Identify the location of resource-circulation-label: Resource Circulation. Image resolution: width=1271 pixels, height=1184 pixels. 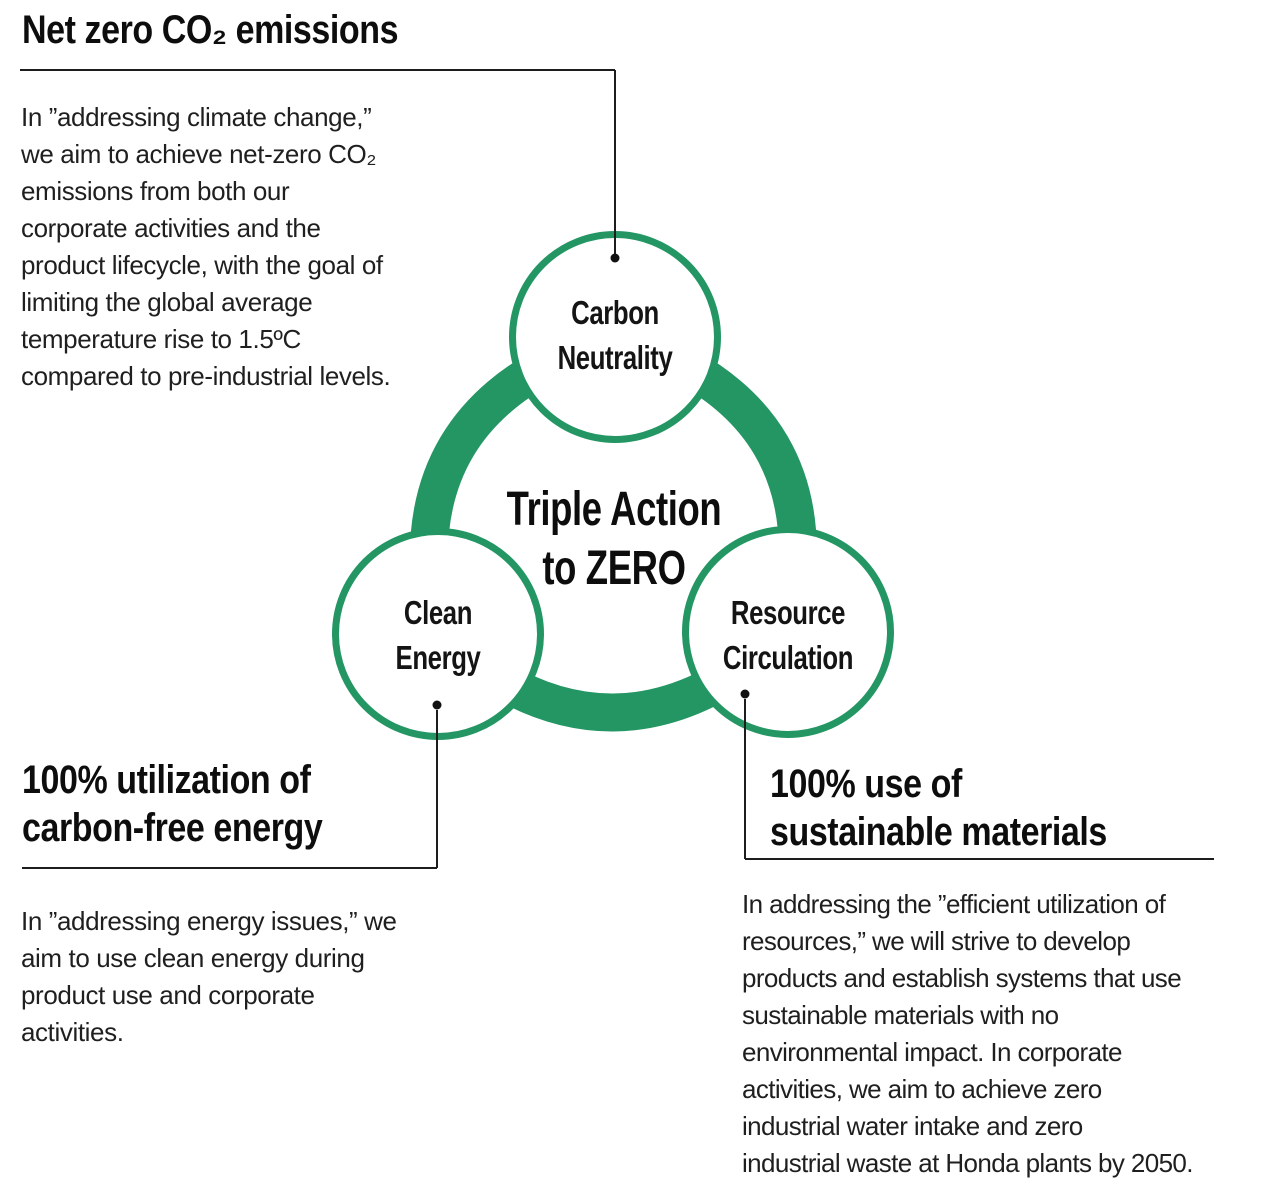
(788, 635).